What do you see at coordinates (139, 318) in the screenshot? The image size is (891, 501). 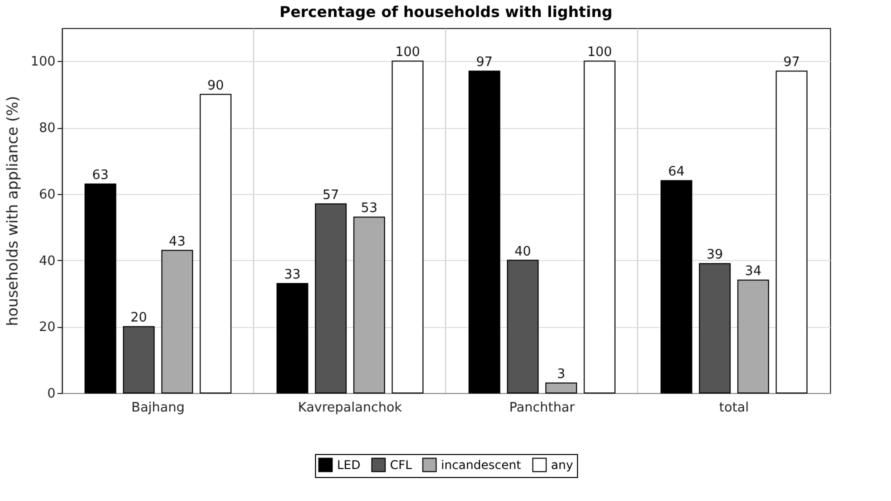 I see `data-label: 20` at bounding box center [139, 318].